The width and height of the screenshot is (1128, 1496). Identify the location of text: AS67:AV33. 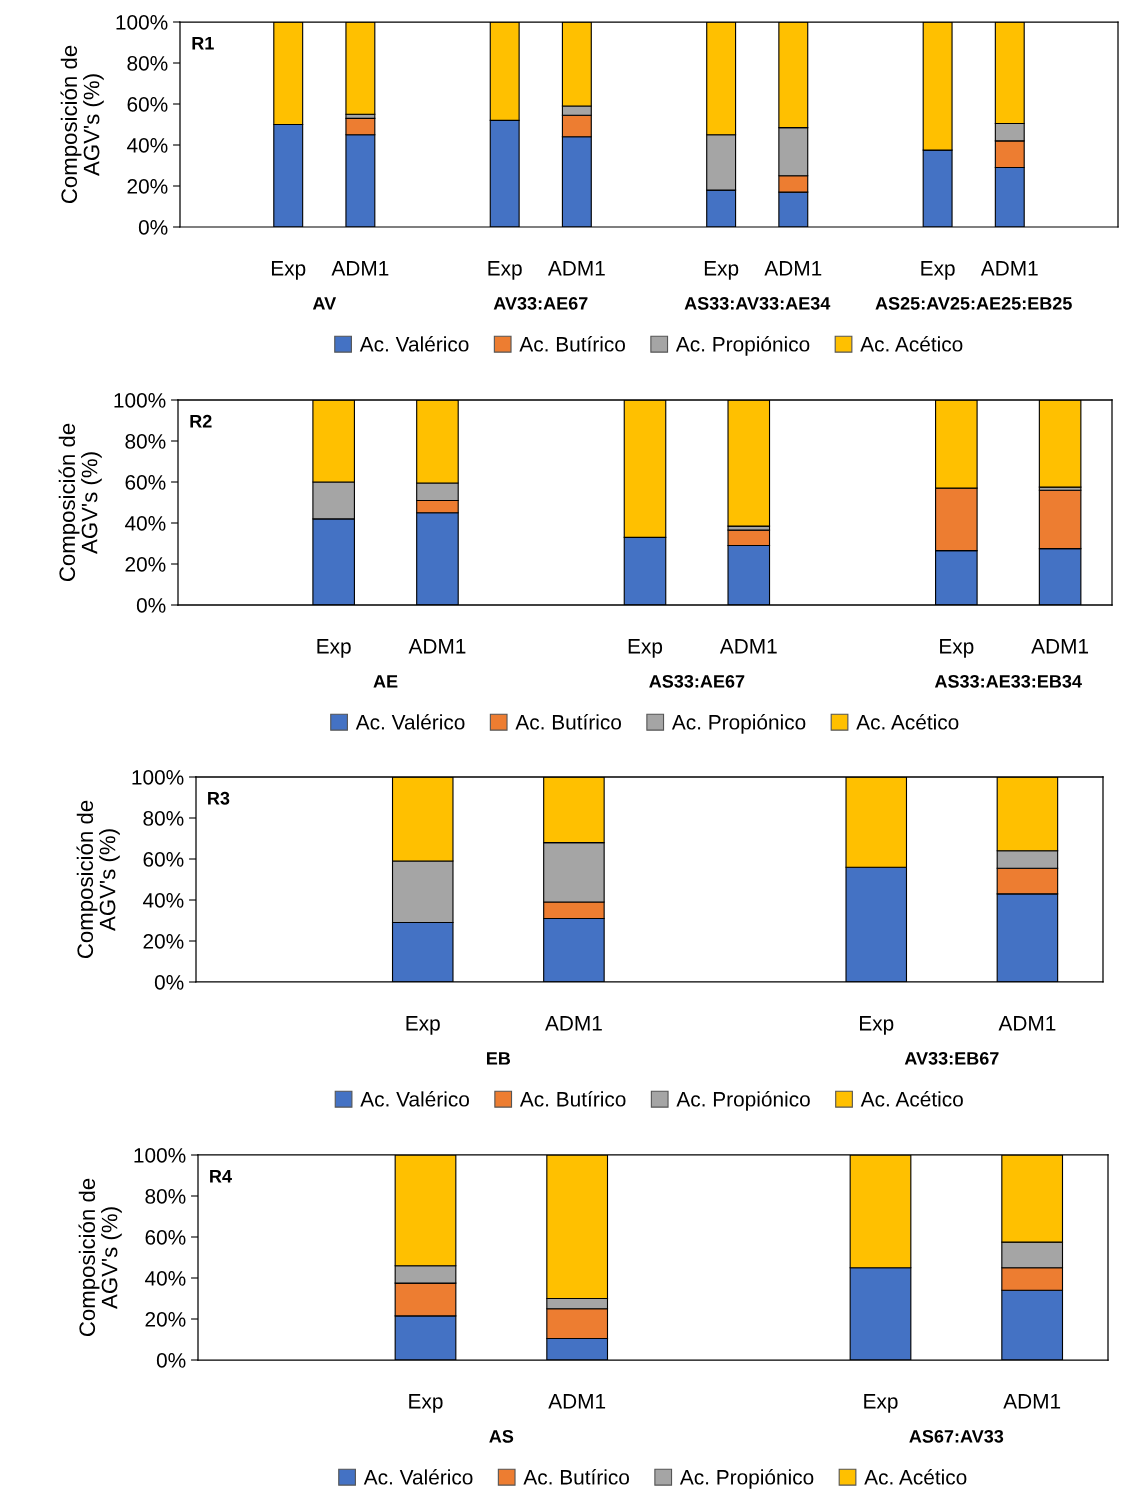
(956, 1436).